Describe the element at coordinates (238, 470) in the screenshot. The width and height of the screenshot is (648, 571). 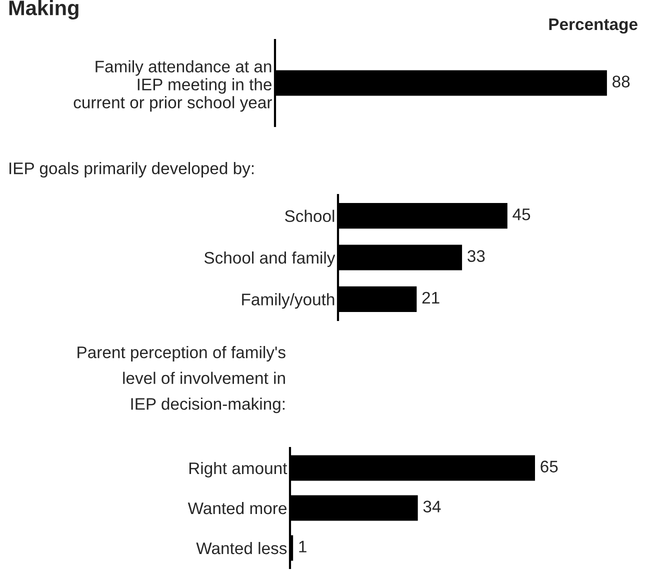
I see `y-tick-label: Right amount` at that location.